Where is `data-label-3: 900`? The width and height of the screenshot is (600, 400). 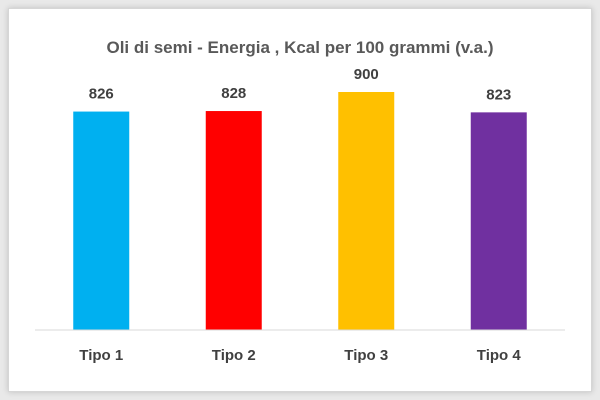
data-label-3: 900 is located at coordinates (366, 74).